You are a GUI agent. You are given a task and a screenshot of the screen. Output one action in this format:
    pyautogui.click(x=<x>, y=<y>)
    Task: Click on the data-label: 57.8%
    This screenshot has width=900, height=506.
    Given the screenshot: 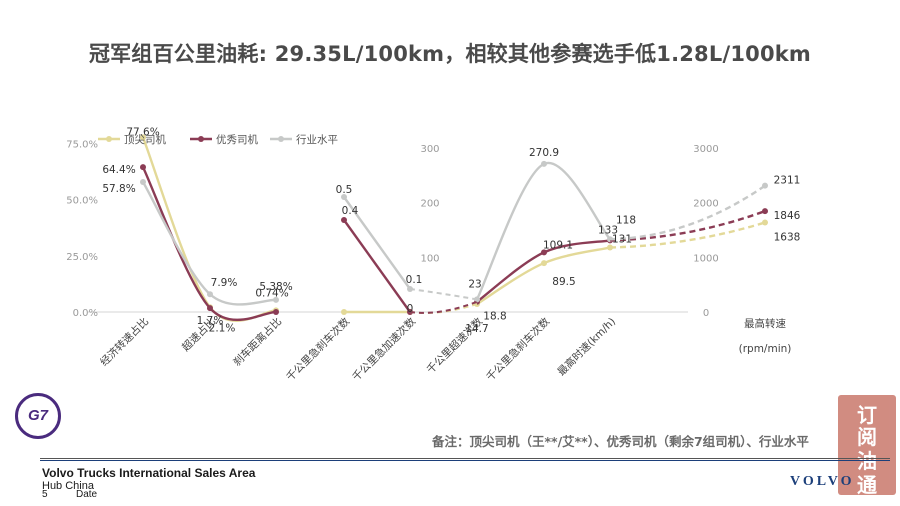 What is the action you would take?
    pyautogui.click(x=118, y=189)
    